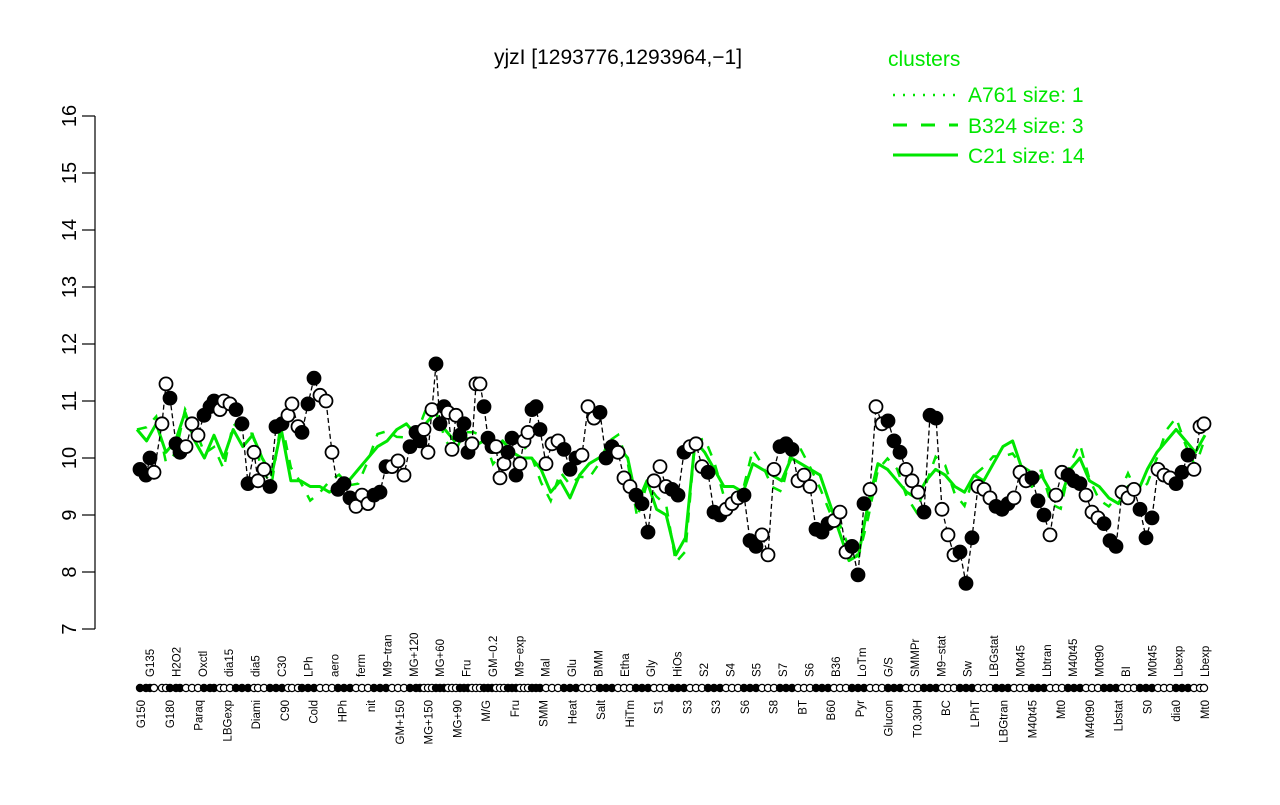  I want to click on x-axis-marker, so click(154, 688).